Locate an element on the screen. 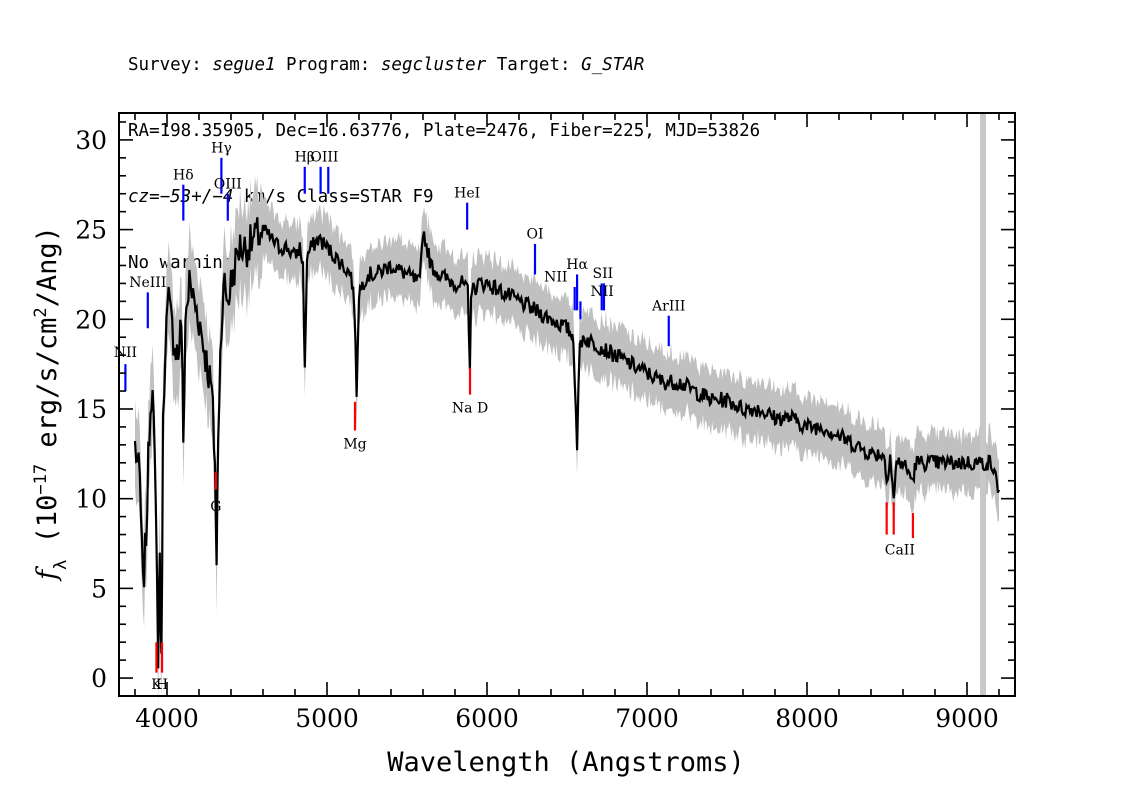 The width and height of the screenshot is (1134, 810). x-tick-label: 6000 is located at coordinates (487, 718).